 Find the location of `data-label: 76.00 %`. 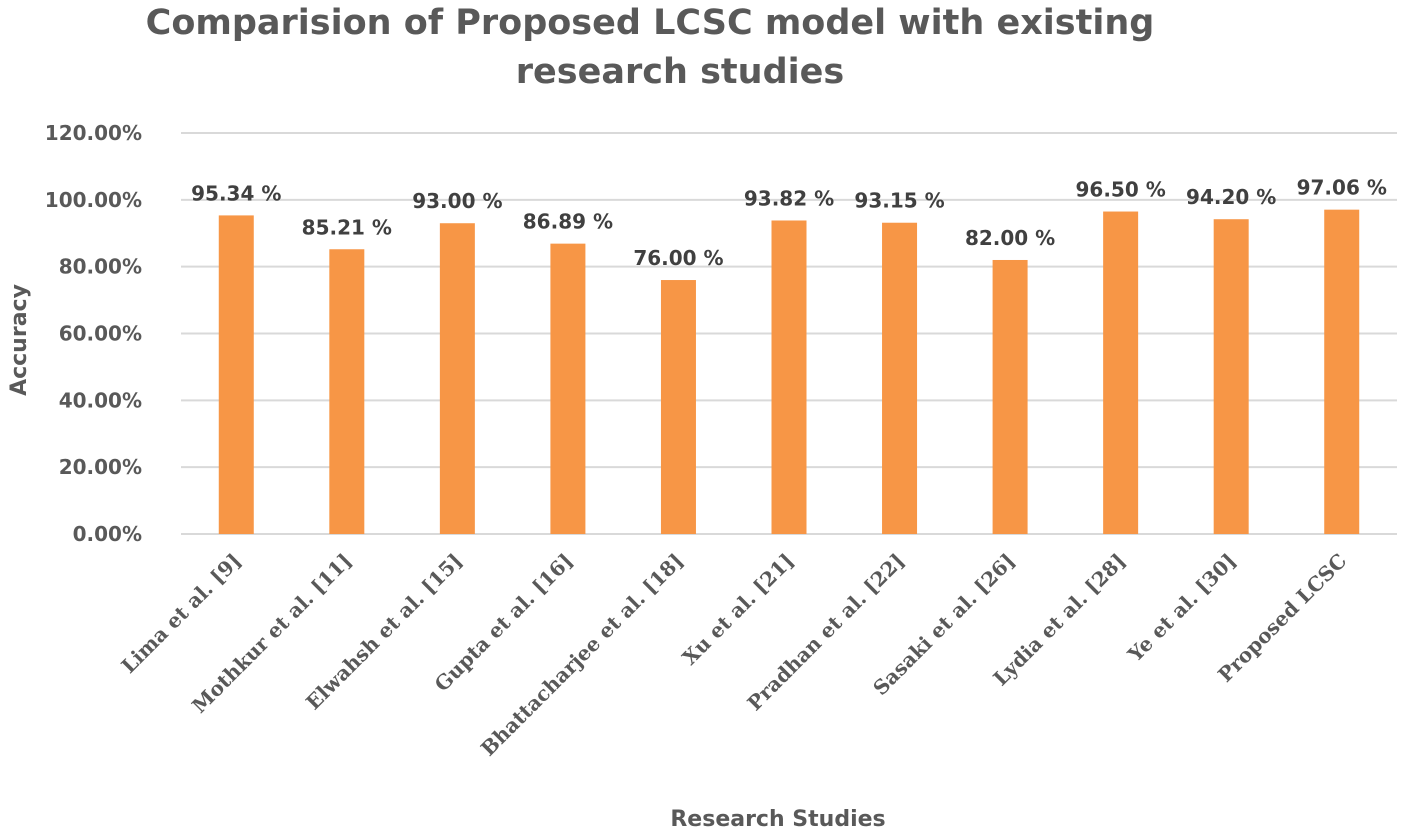

data-label: 76.00 % is located at coordinates (678, 258).